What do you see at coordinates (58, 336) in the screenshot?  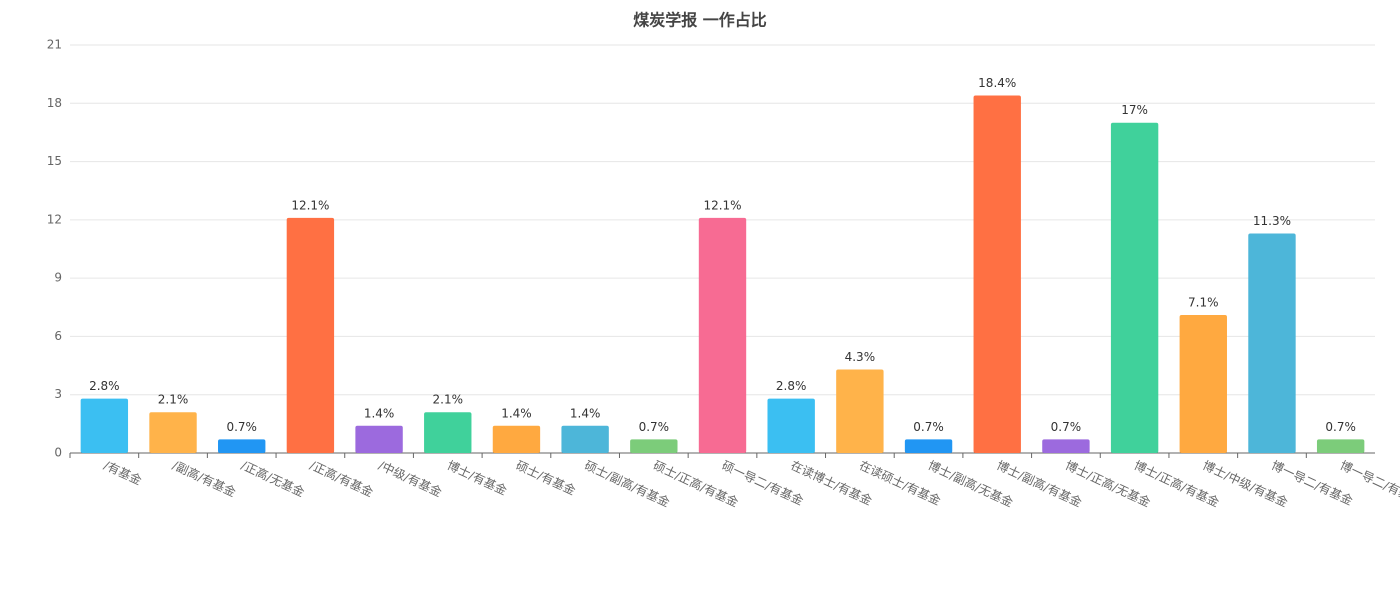 I see `y-tick-label: 6` at bounding box center [58, 336].